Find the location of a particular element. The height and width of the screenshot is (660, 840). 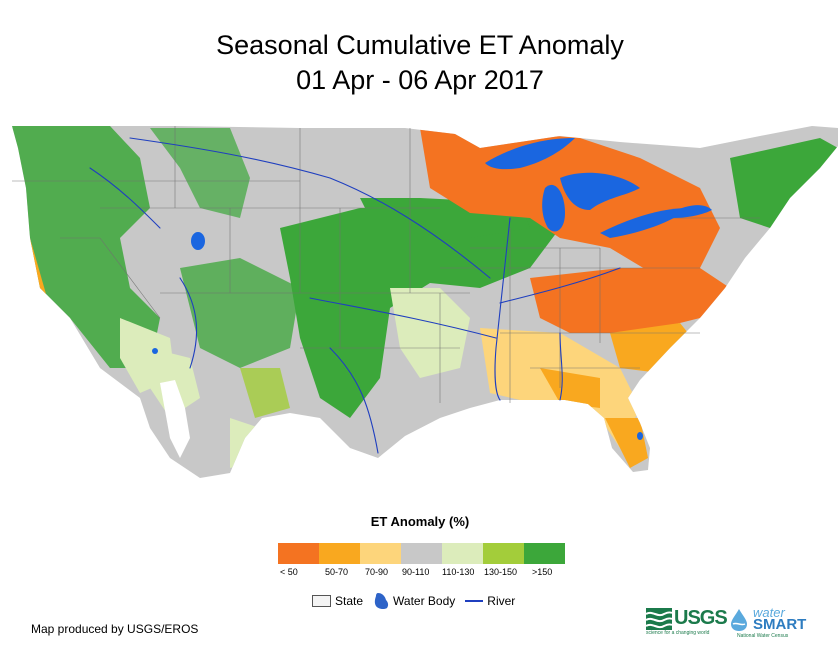

legend-color-bar is located at coordinates (421, 553).